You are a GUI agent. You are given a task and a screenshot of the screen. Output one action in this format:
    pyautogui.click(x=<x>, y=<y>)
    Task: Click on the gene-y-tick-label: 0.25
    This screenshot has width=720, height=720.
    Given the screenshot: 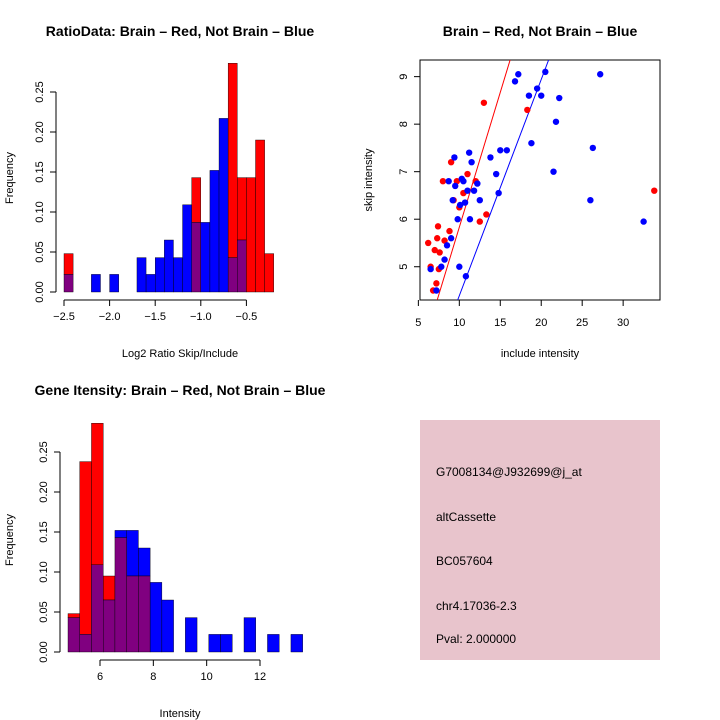 What is the action you would take?
    pyautogui.click(x=44, y=451)
    